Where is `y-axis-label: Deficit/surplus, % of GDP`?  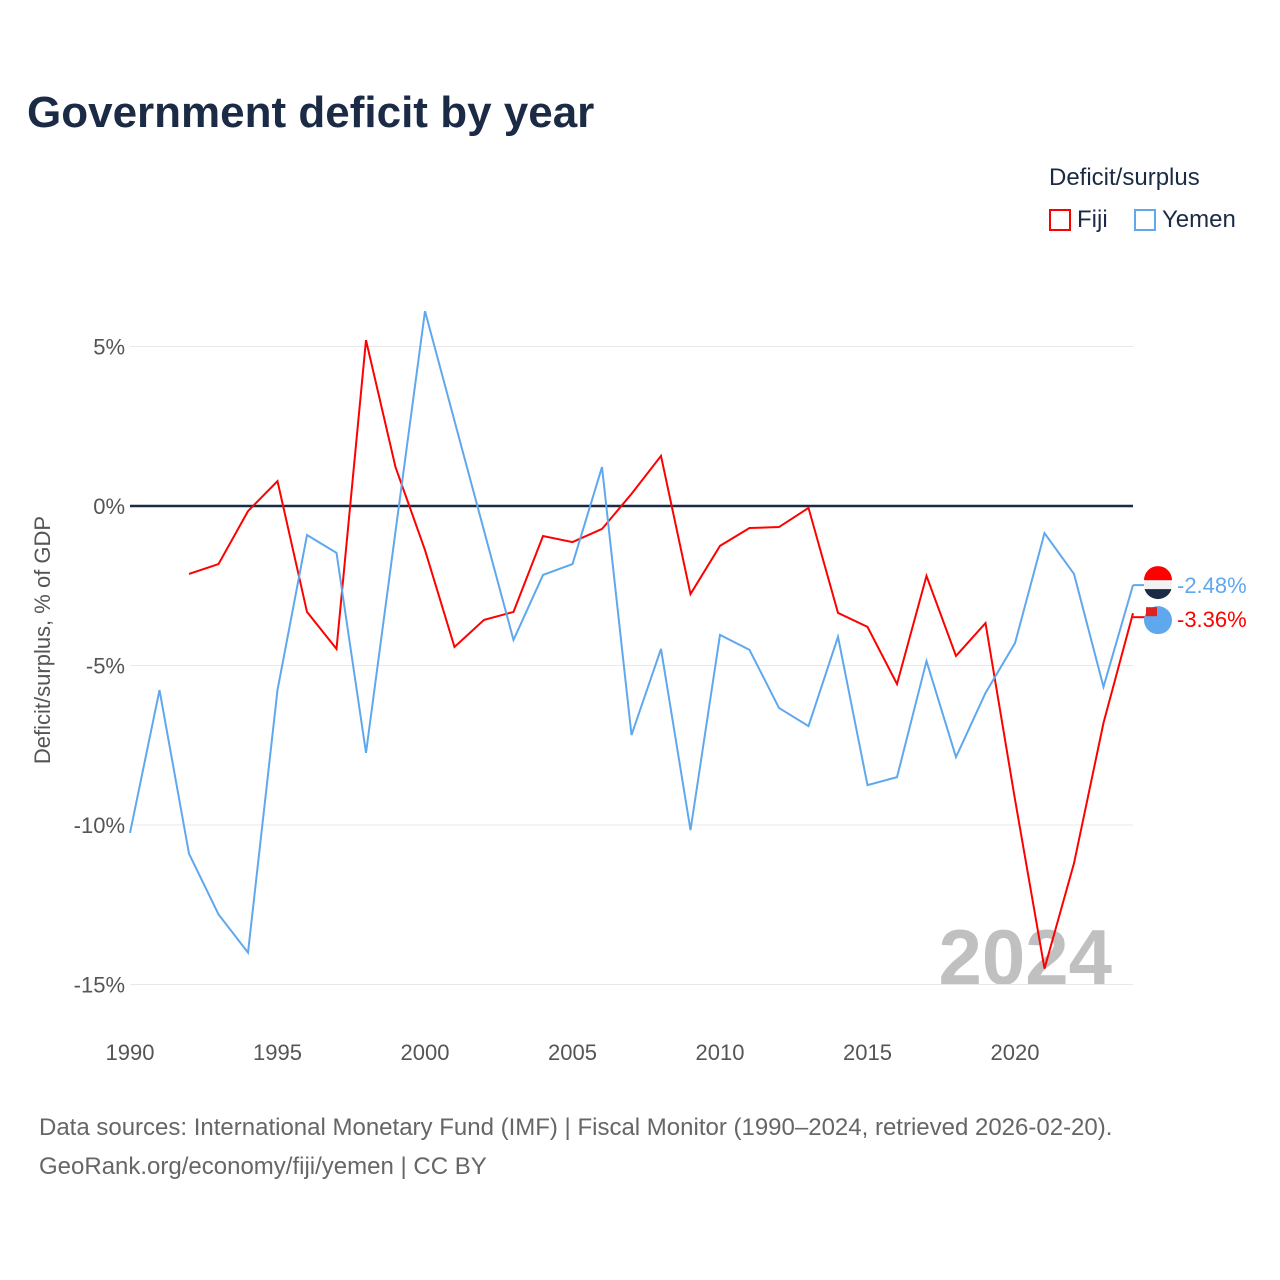 y-axis-label: Deficit/surplus, % of GDP is located at coordinates (42, 640).